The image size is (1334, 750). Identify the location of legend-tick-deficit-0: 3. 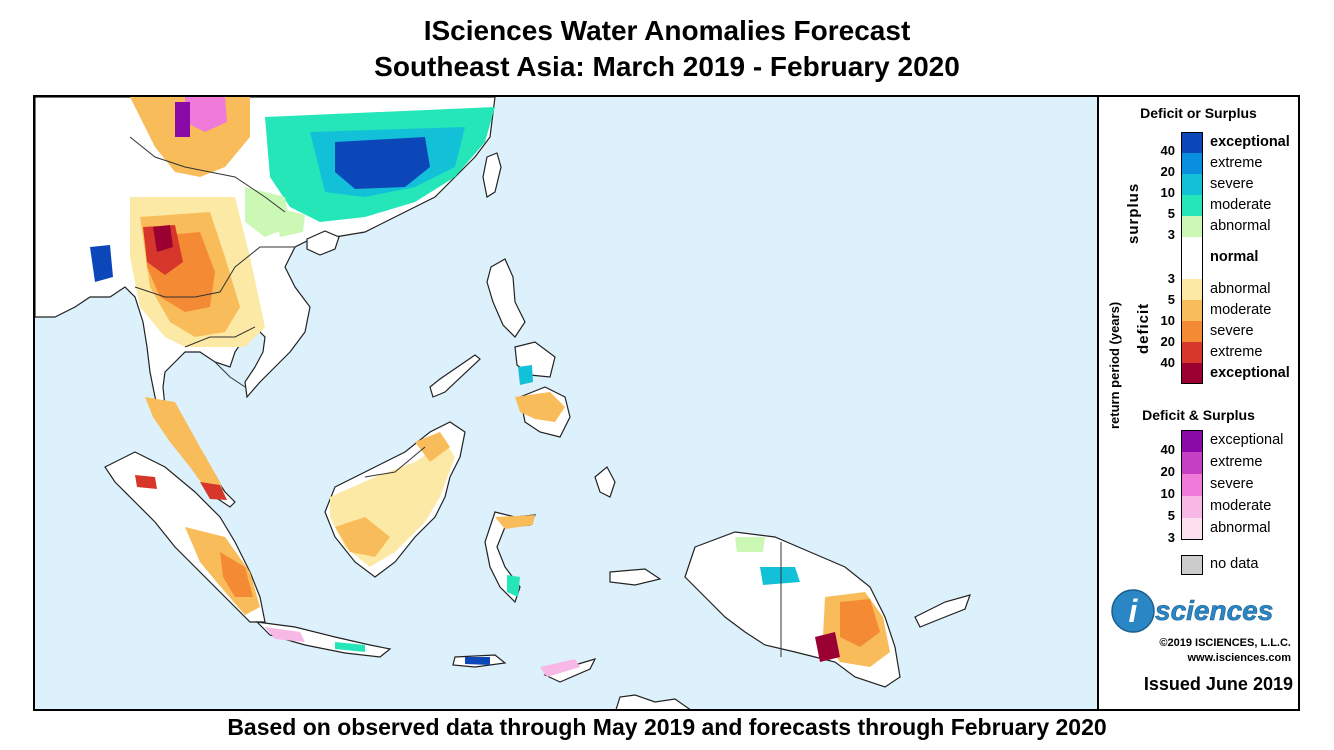
(1171, 278).